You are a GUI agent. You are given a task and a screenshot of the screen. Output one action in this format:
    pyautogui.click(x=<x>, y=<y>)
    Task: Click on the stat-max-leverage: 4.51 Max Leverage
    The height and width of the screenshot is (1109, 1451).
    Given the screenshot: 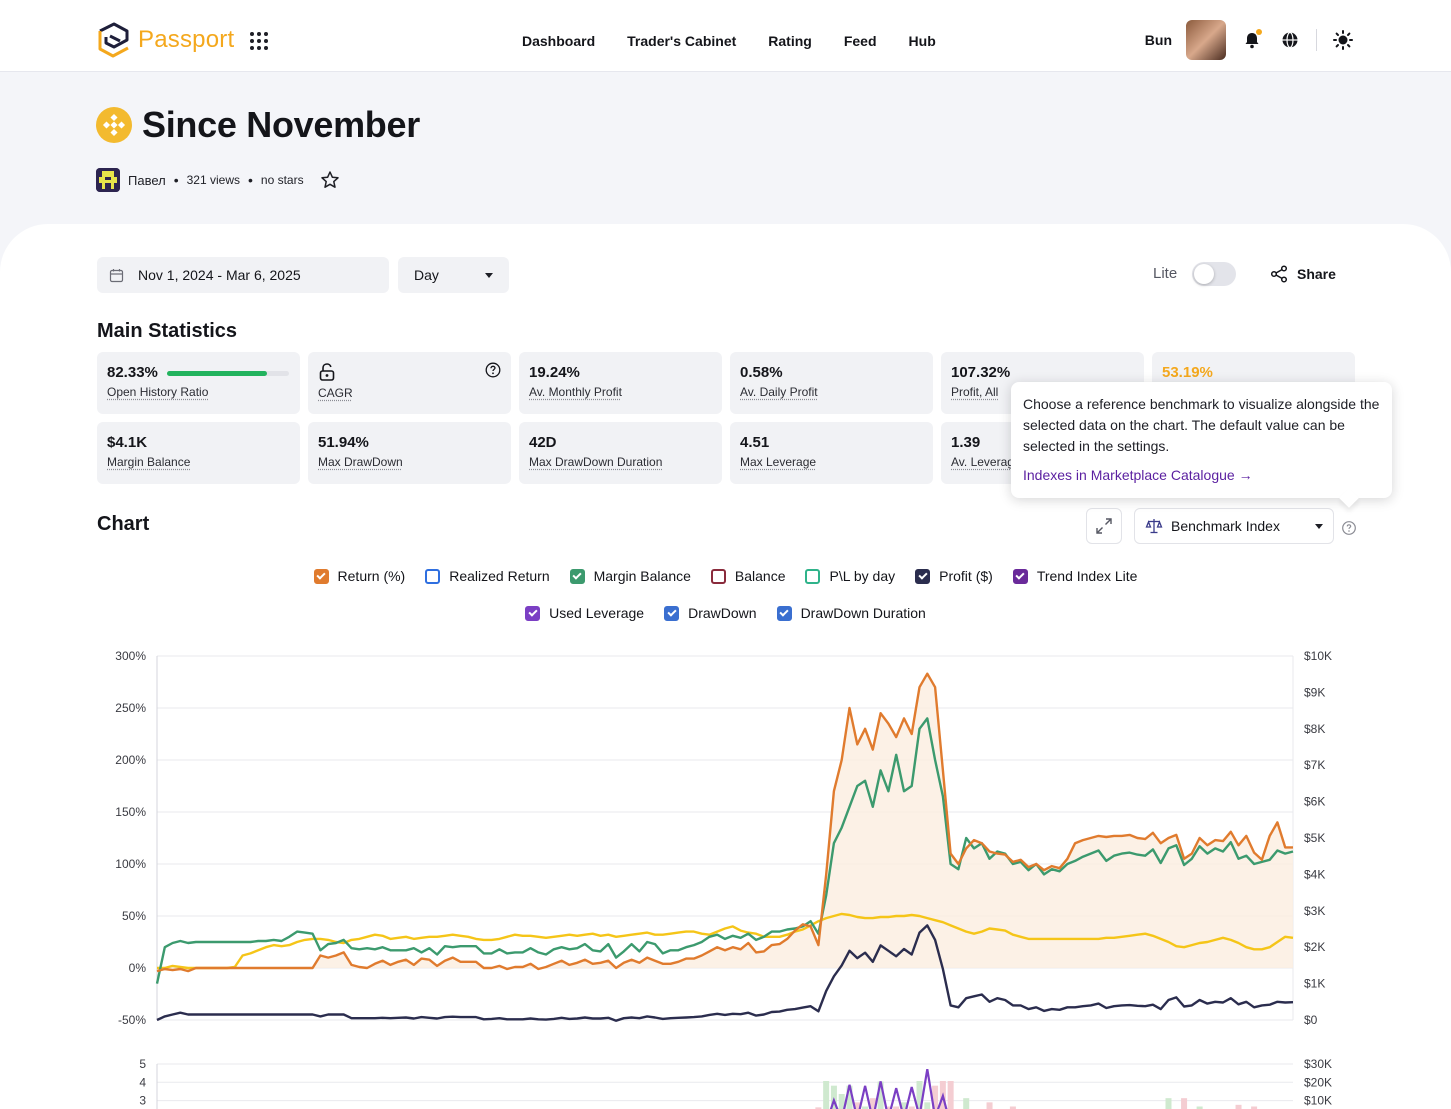 What is the action you would take?
    pyautogui.click(x=831, y=453)
    